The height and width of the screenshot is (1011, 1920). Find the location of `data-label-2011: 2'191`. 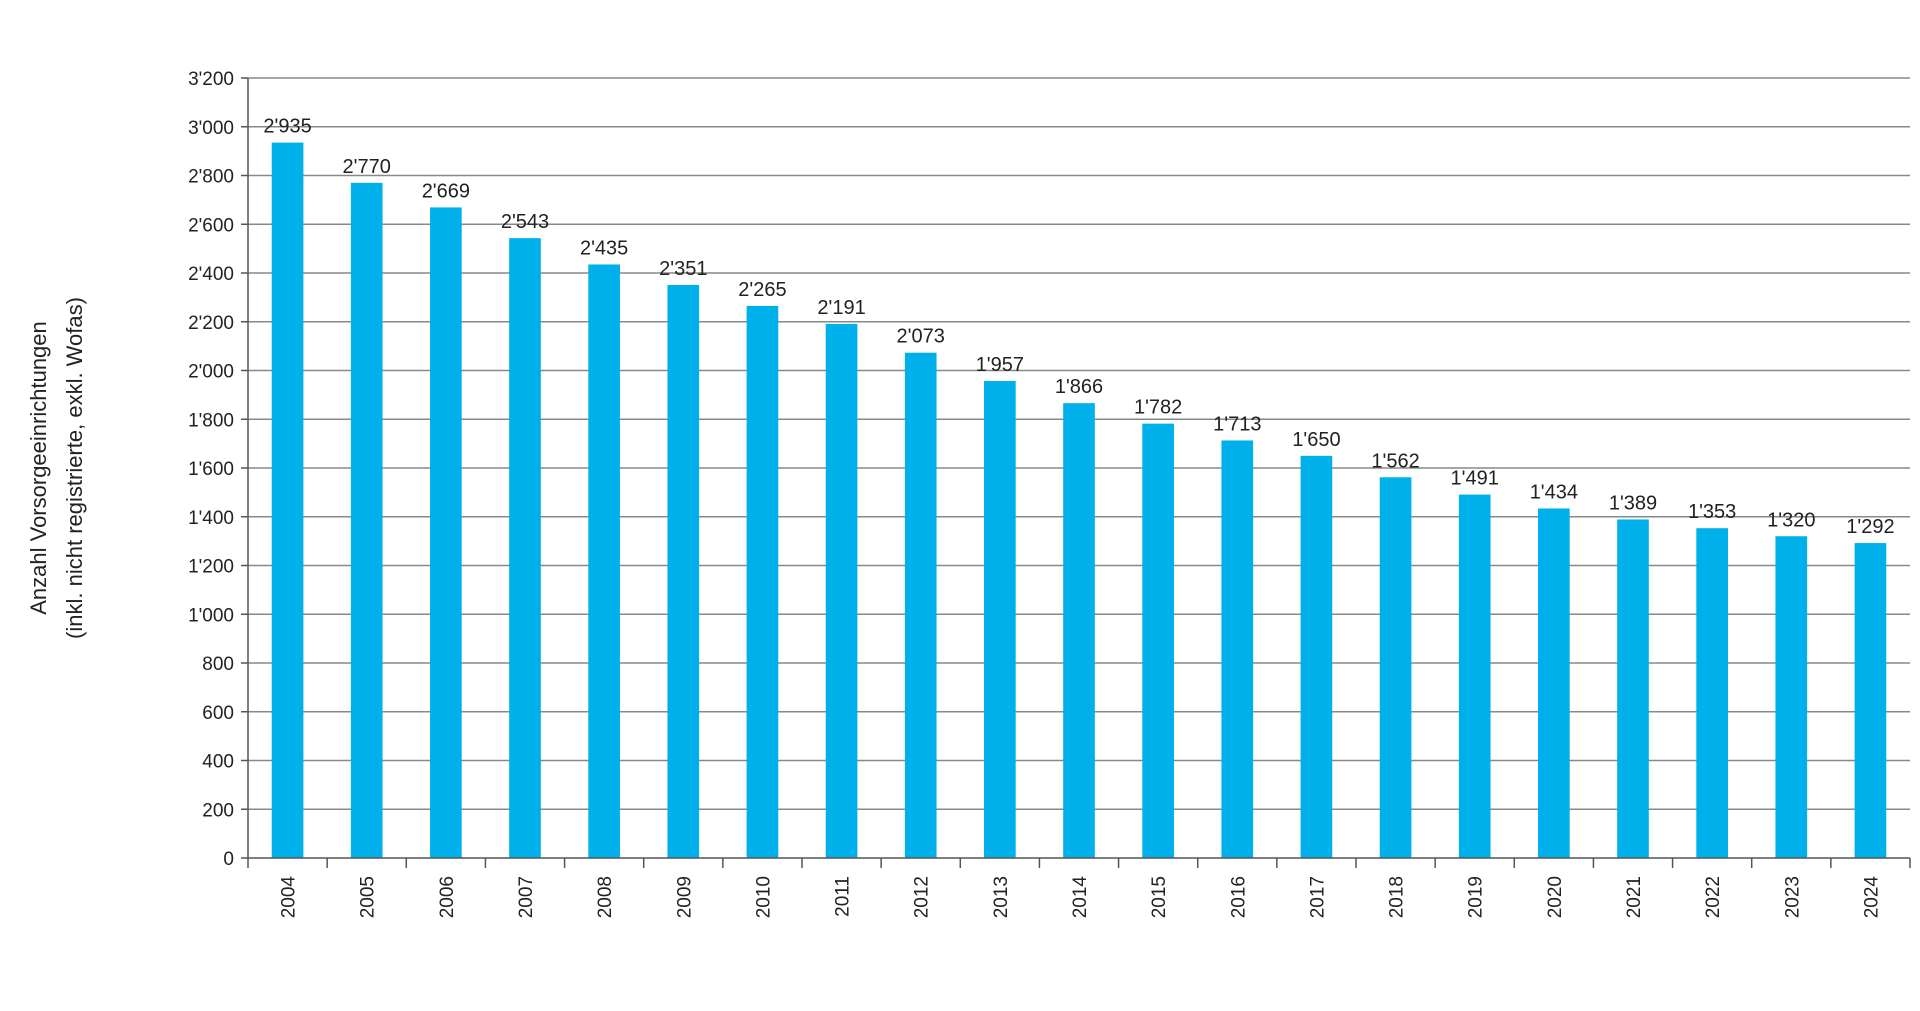

data-label-2011: 2'191 is located at coordinates (841, 308).